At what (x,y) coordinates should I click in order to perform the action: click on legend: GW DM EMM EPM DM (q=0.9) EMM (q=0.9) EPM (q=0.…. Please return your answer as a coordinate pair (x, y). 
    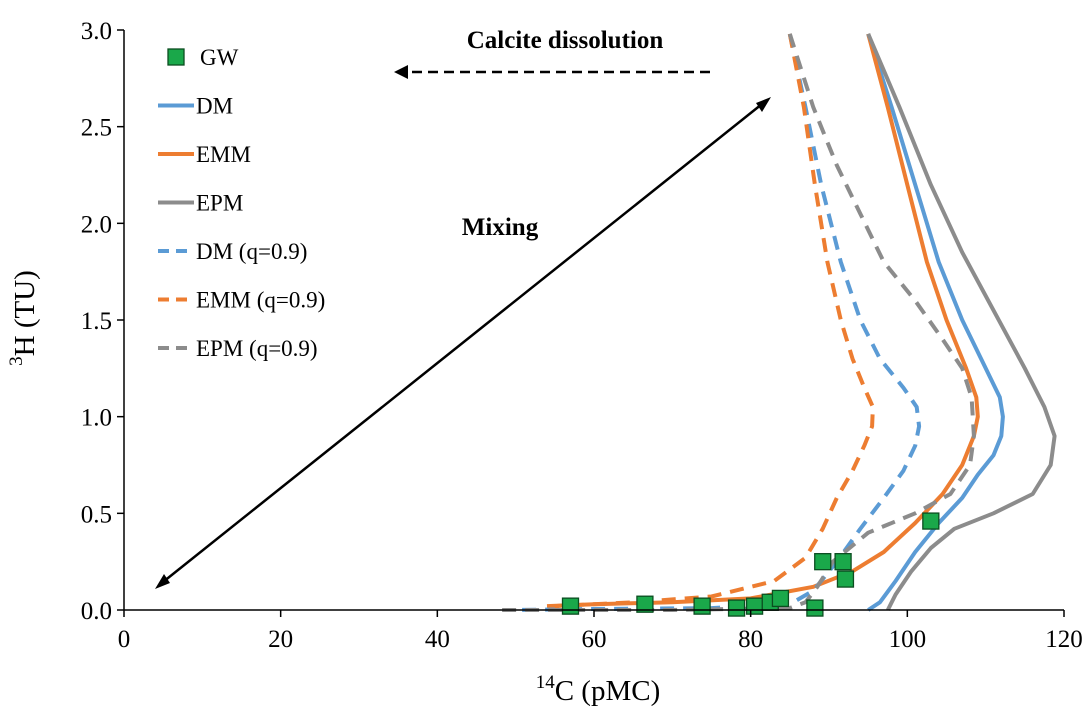
    Looking at the image, I should click on (241, 203).